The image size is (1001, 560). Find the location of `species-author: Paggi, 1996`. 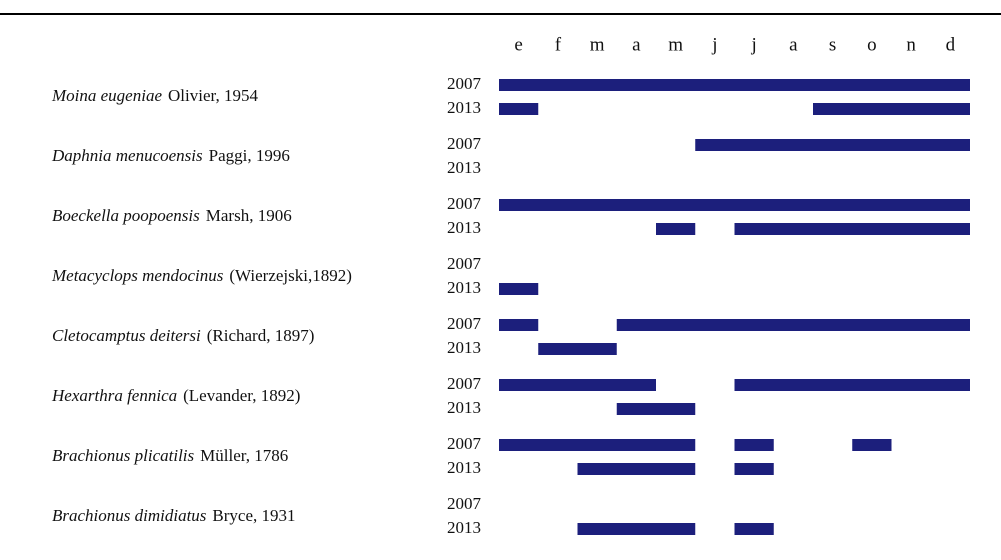

species-author: Paggi, 1996 is located at coordinates (249, 155).